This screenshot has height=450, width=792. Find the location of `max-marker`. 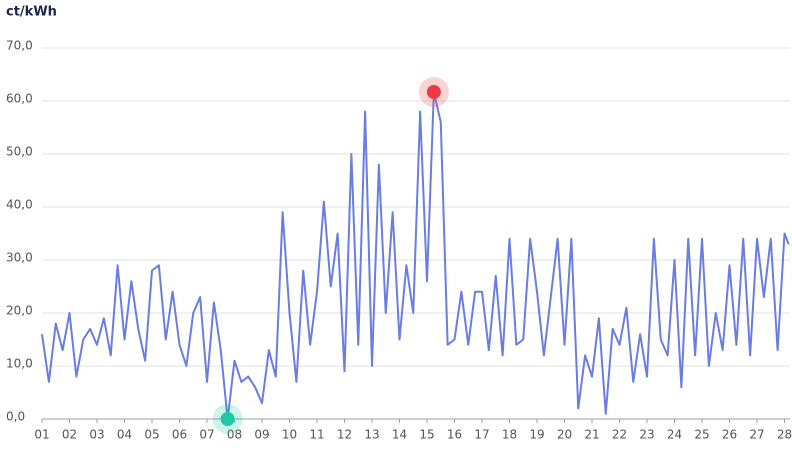

max-marker is located at coordinates (433, 91).